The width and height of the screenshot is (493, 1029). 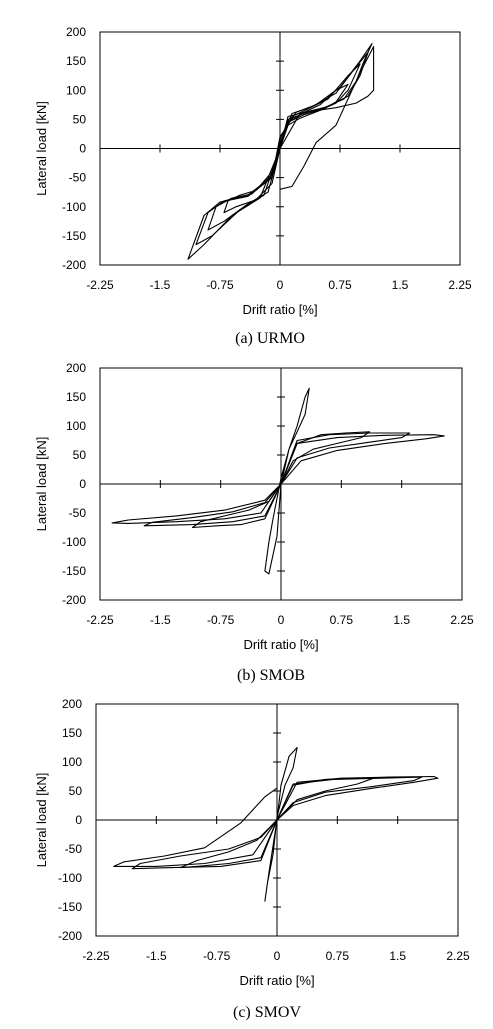 I want to click on panel-caption: (b) SMOB, so click(x=271, y=675).